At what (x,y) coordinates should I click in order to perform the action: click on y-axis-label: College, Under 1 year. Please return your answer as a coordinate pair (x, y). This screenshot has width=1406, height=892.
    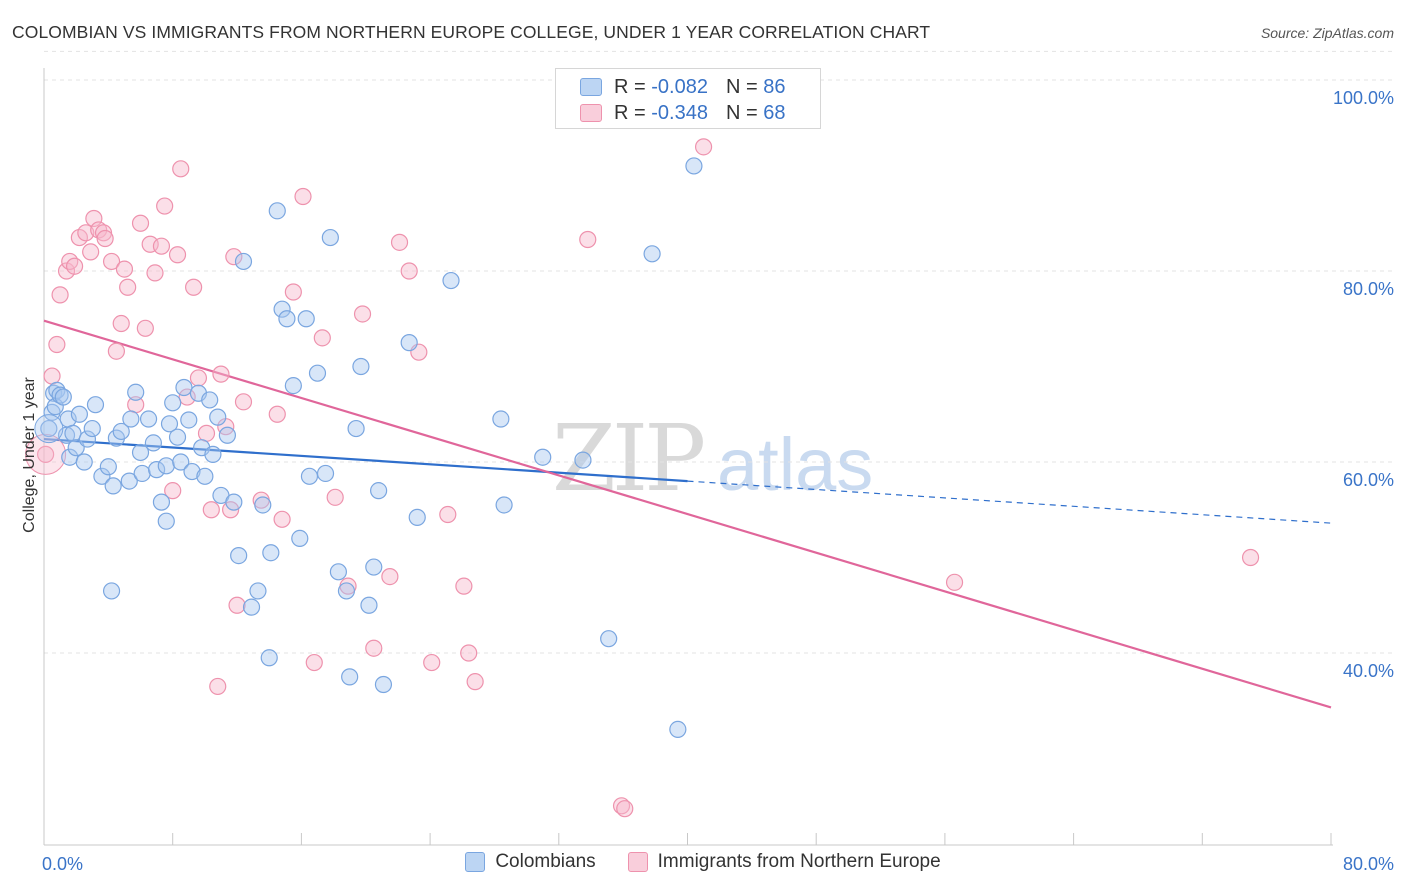
    Looking at the image, I should click on (29, 455).